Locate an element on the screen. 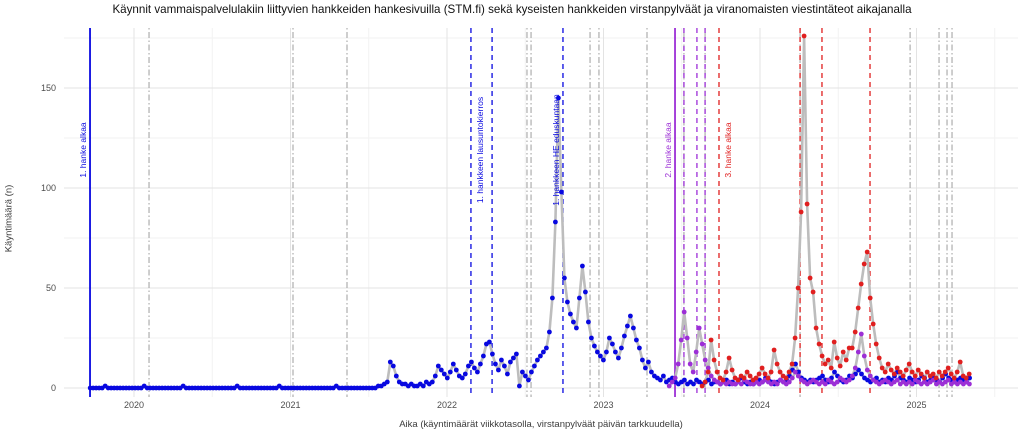 This screenshot has width=1024, height=441. x-tick-label: 2021 is located at coordinates (290, 405).